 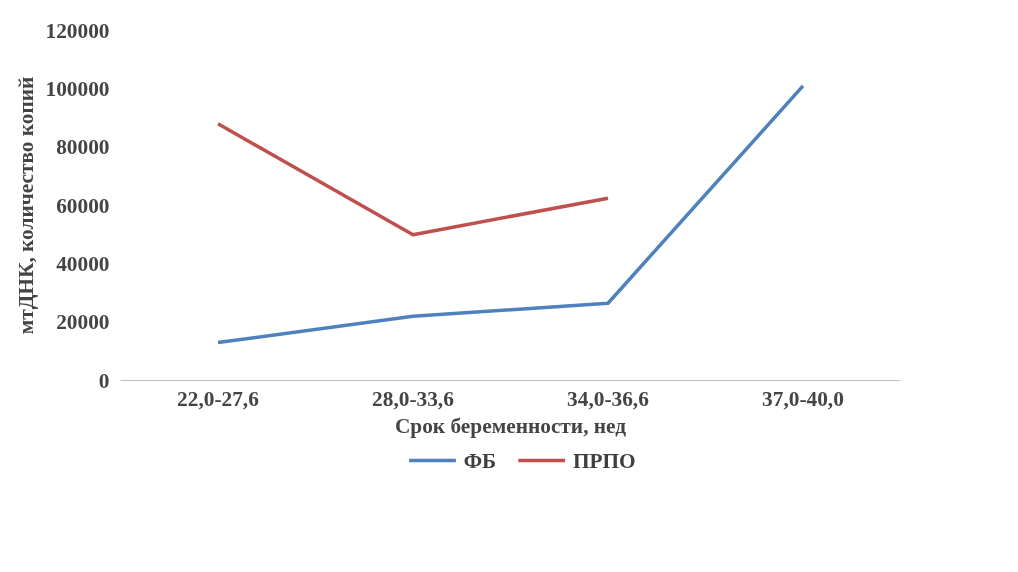 What do you see at coordinates (604, 460) in the screenshot?
I see `legend-label: ПРПО` at bounding box center [604, 460].